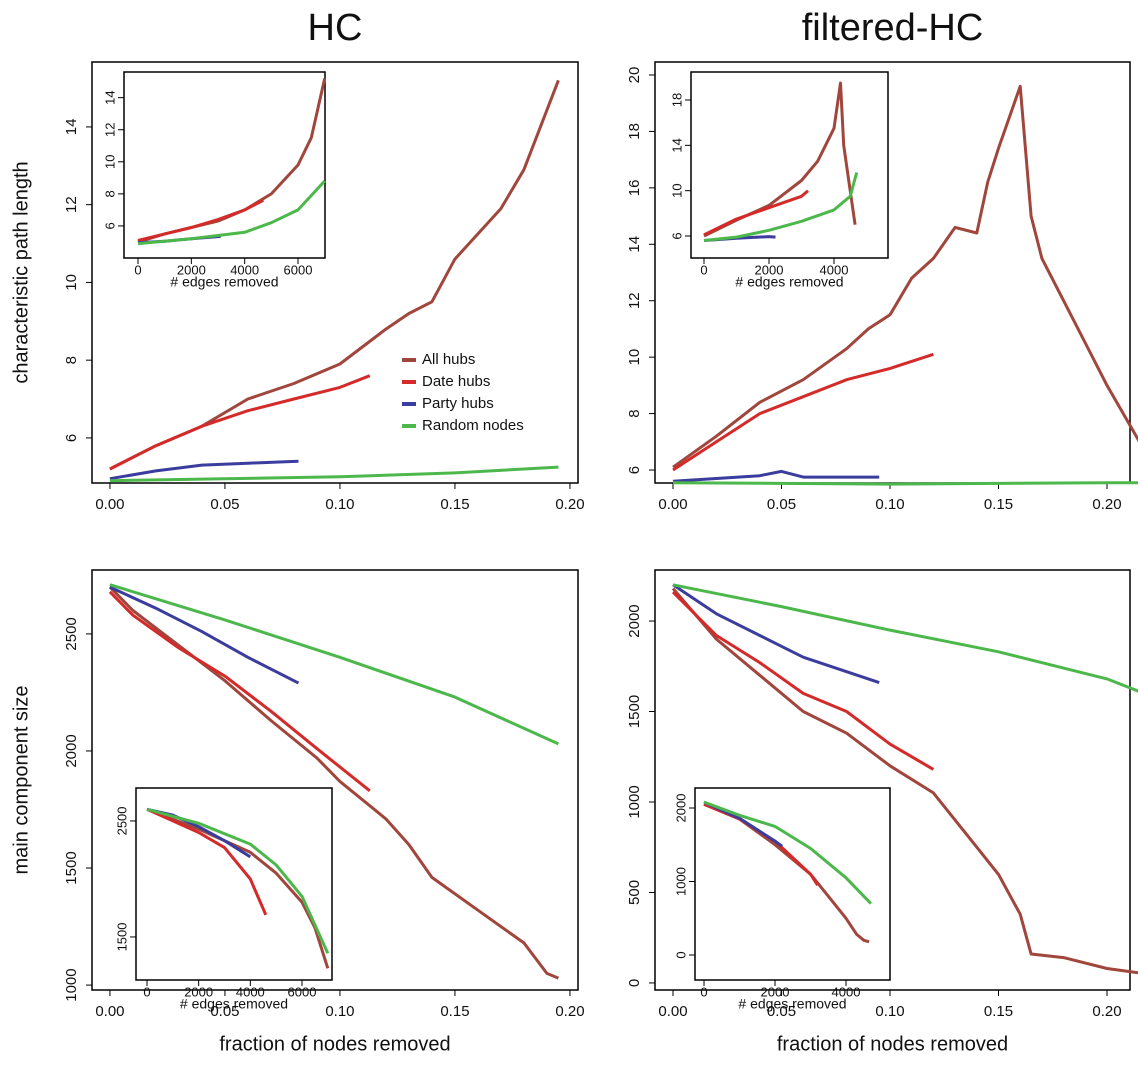 The image size is (1138, 1073). Describe the element at coordinates (456, 381) in the screenshot. I see `legend-label: Date hubs` at that location.